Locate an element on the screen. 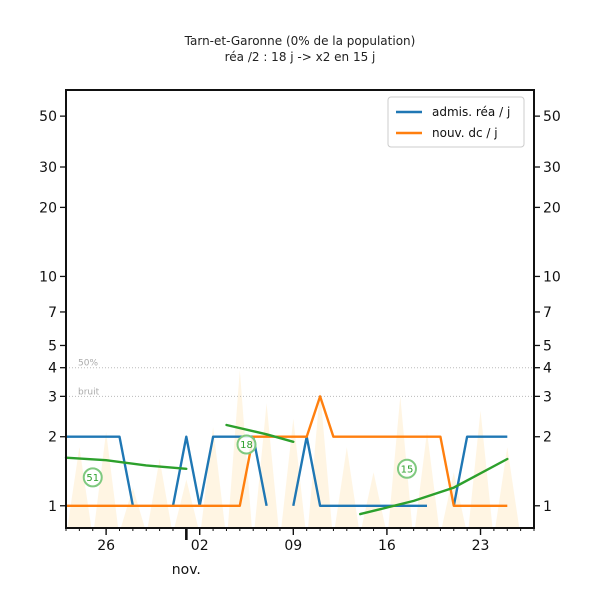 Image resolution: width=600 pixels, height=600 pixels. x-tick-label: 26 is located at coordinates (106, 546).